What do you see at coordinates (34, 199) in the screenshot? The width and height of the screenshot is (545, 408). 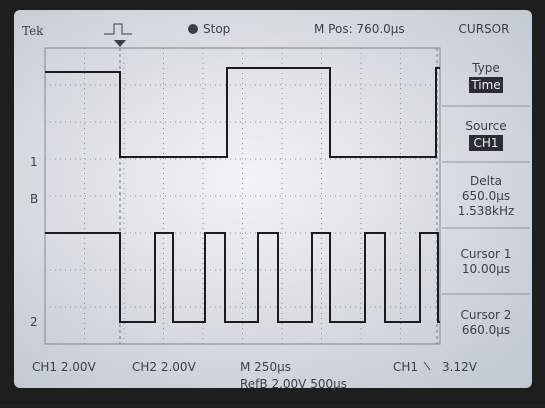 I see `refb-marker: B` at bounding box center [34, 199].